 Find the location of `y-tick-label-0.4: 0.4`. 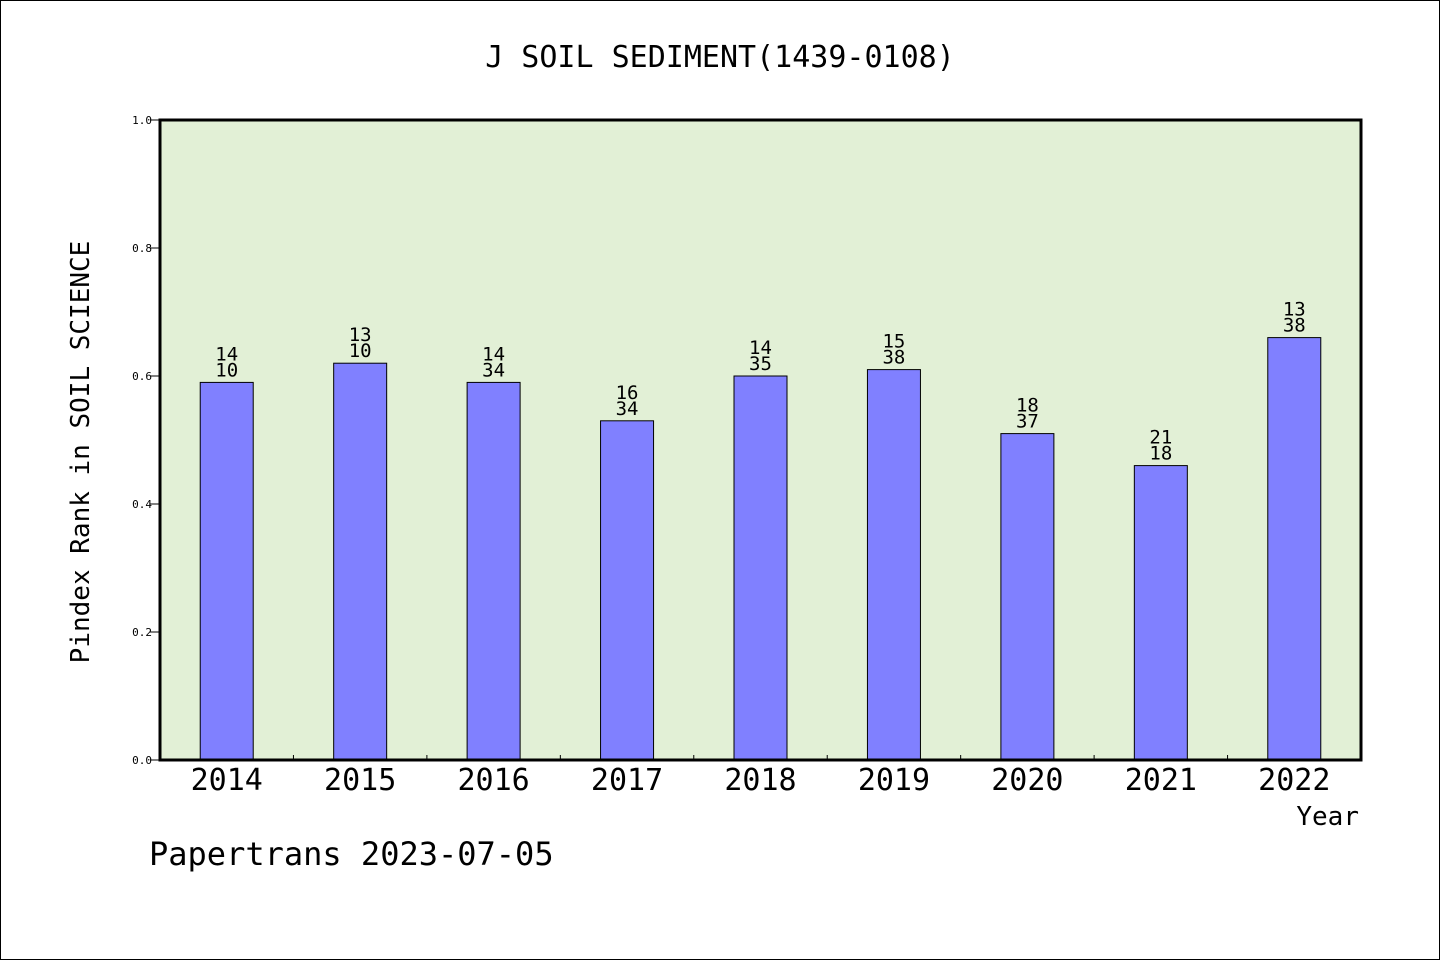

y-tick-label-0.4: 0.4 is located at coordinates (142, 504).